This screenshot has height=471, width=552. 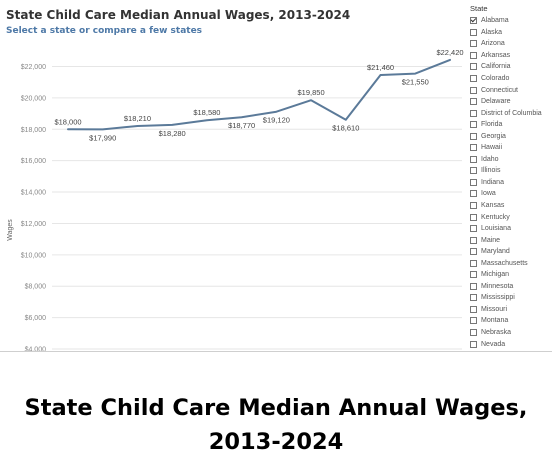 I want to click on state-option: Maryland, so click(x=511, y=252).